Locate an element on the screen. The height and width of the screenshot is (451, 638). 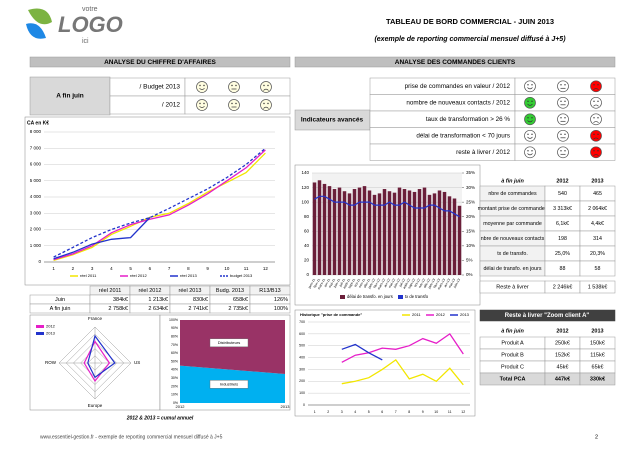
label: 447k€ is located at coordinates (562, 379).